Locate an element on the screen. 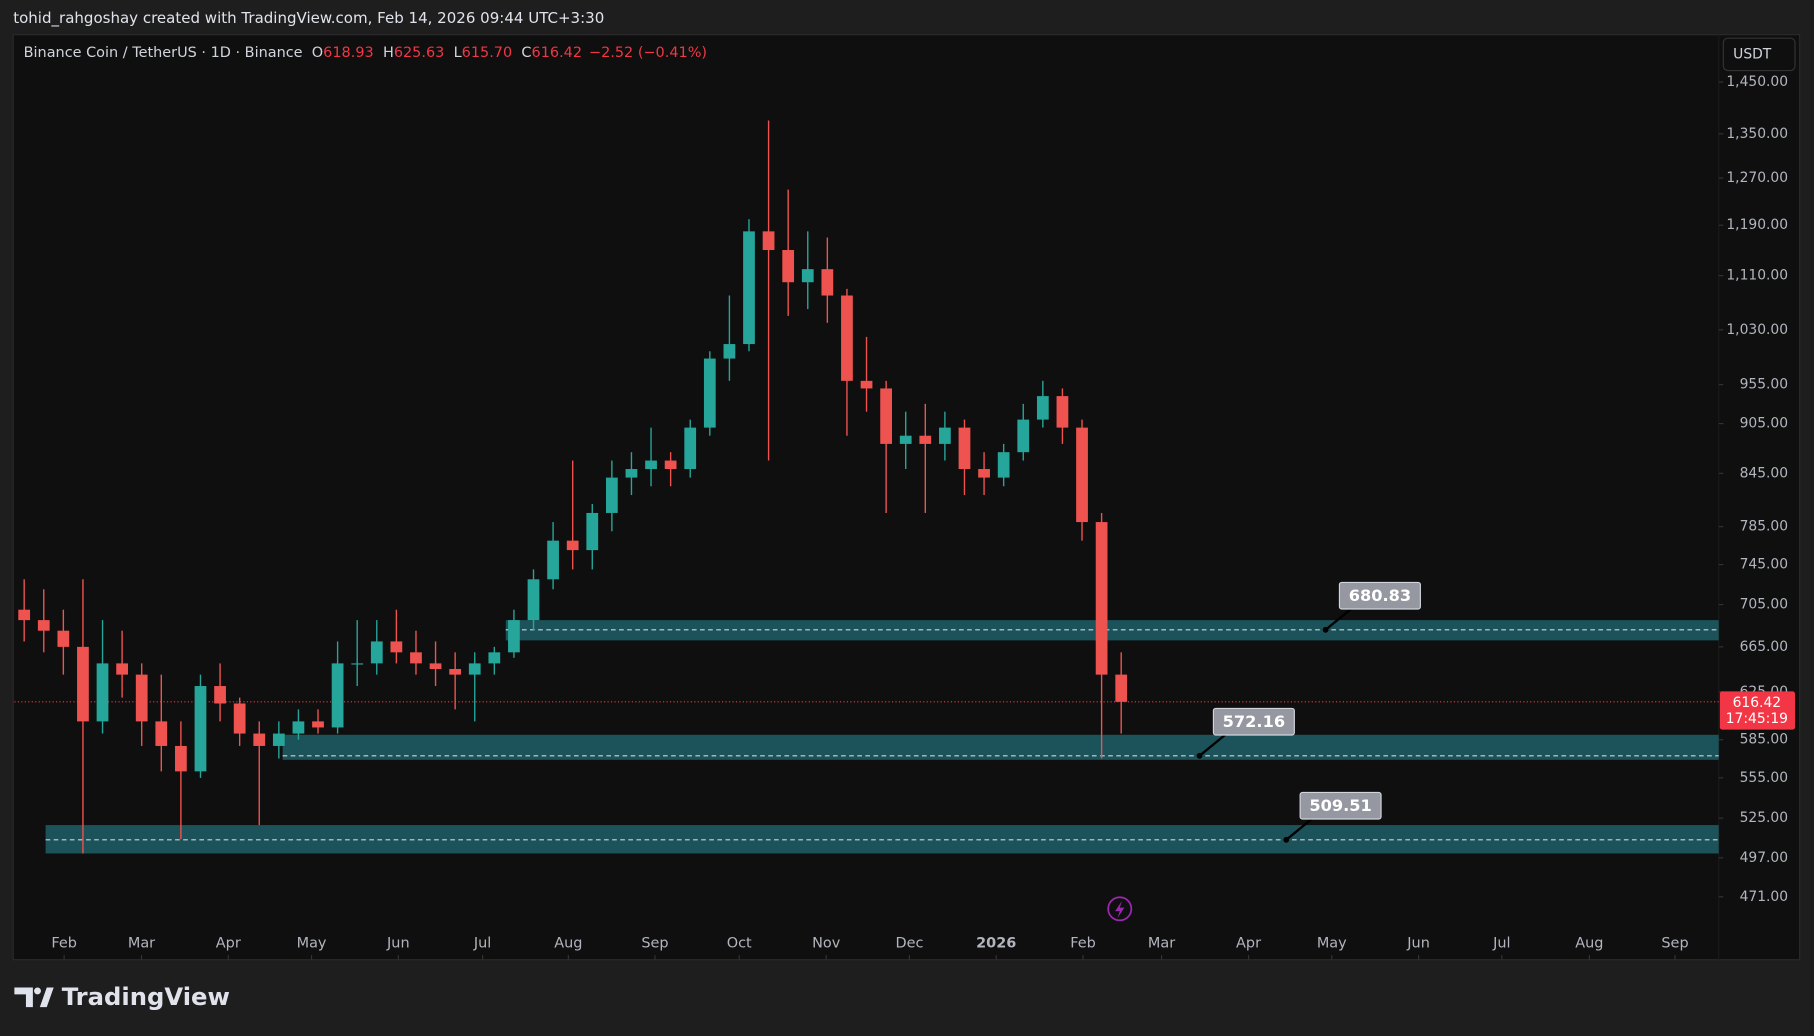 This screenshot has width=1814, height=1036. x-tick-label: Jul is located at coordinates (1501, 944).